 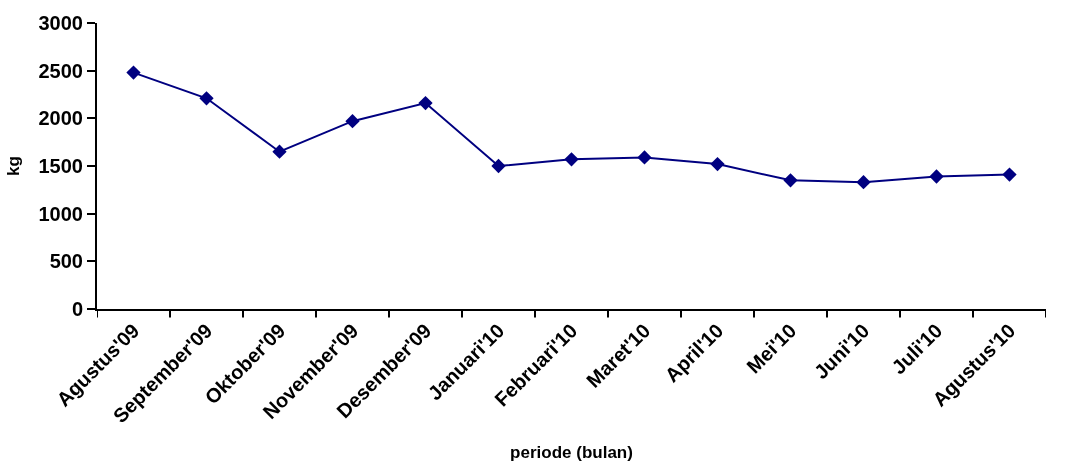 I want to click on y-axis-title: kg, so click(x=13, y=166).